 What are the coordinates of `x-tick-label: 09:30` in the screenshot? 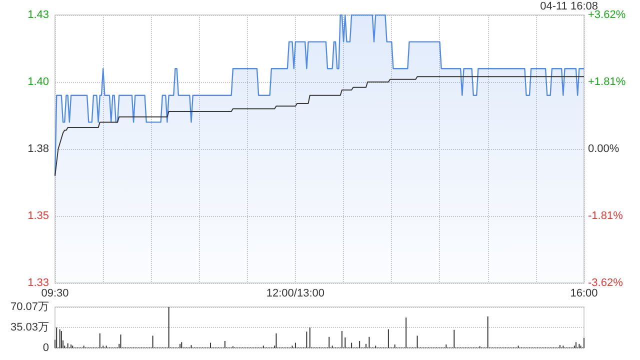 It's located at (55, 294).